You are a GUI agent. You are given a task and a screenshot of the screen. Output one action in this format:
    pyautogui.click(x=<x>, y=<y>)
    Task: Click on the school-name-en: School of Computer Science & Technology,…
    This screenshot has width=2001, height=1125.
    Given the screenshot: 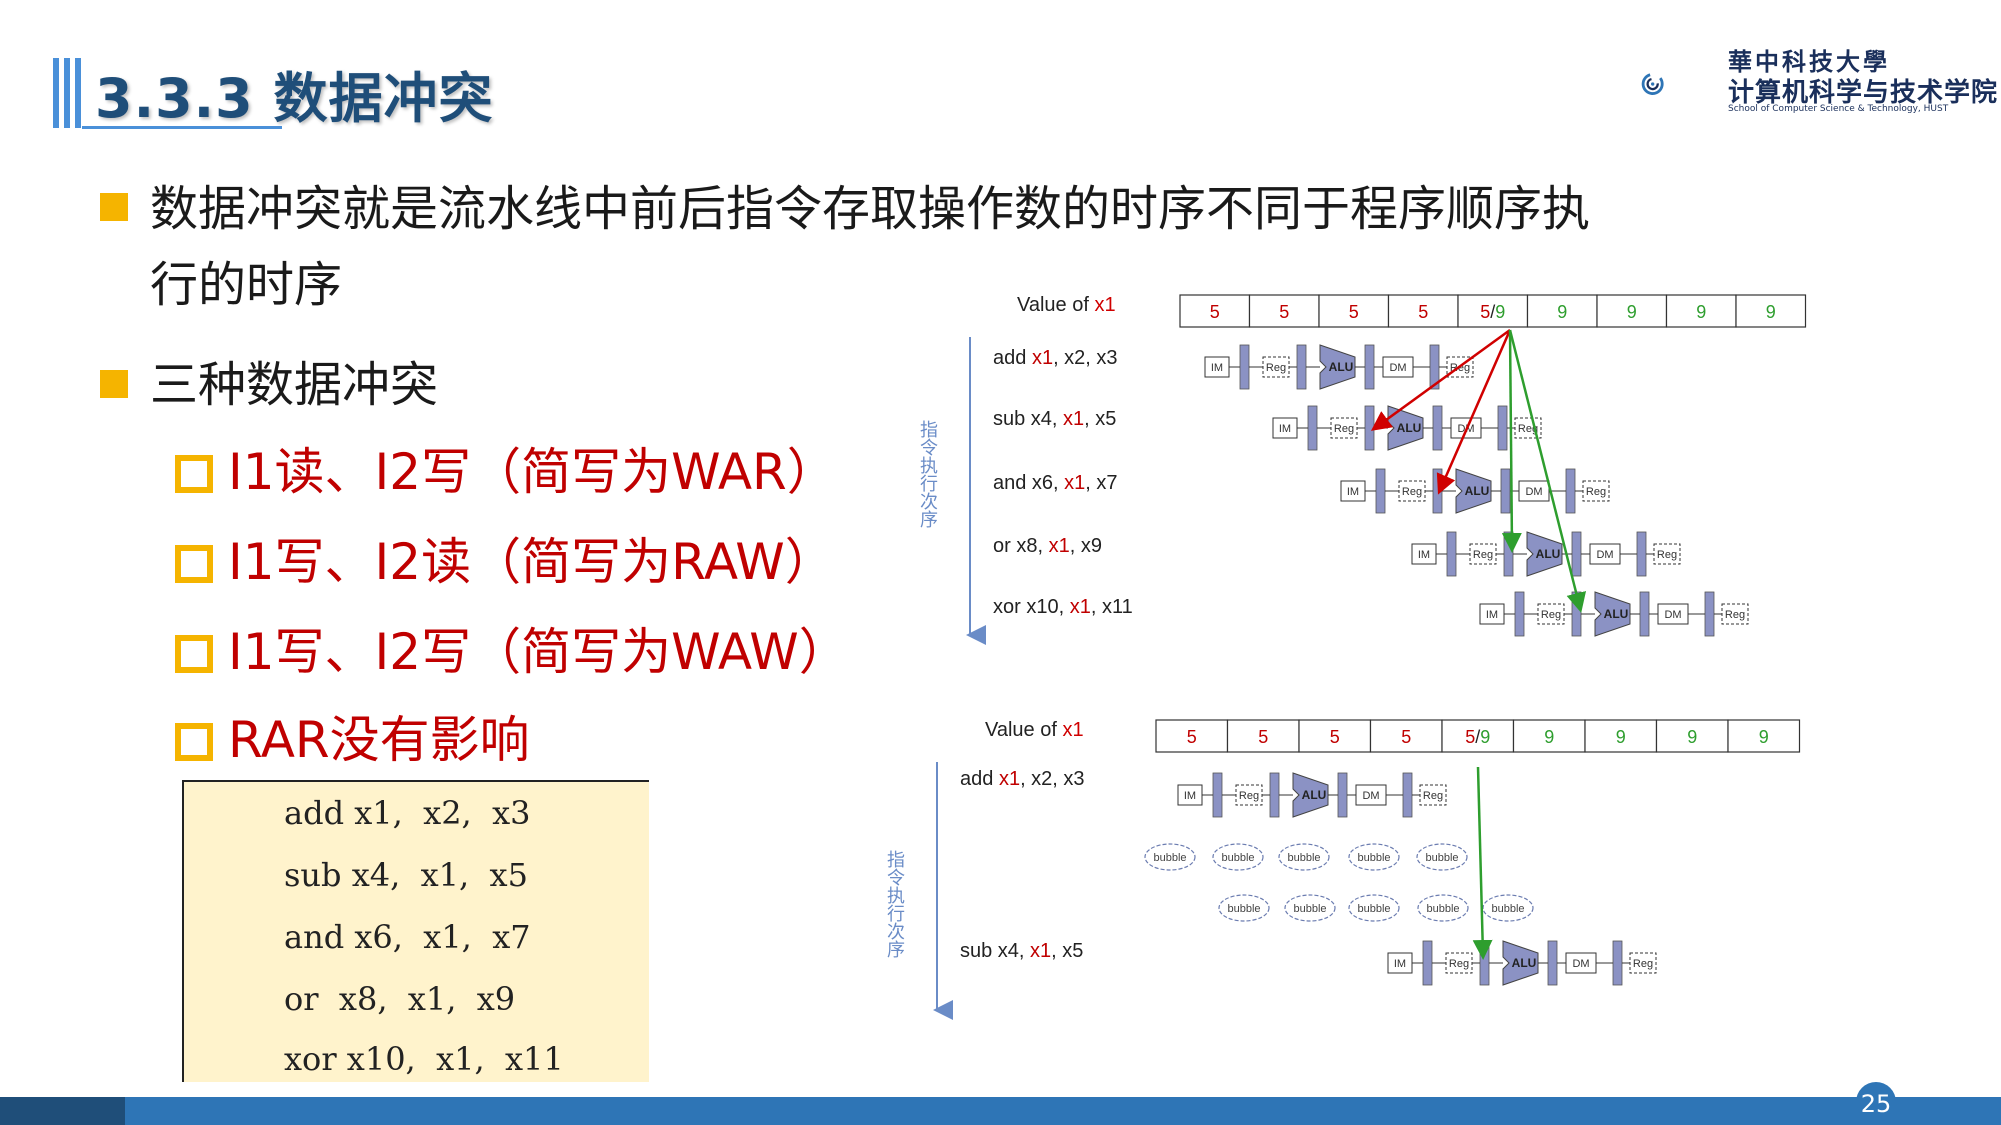 What is the action you would take?
    pyautogui.click(x=1838, y=109)
    